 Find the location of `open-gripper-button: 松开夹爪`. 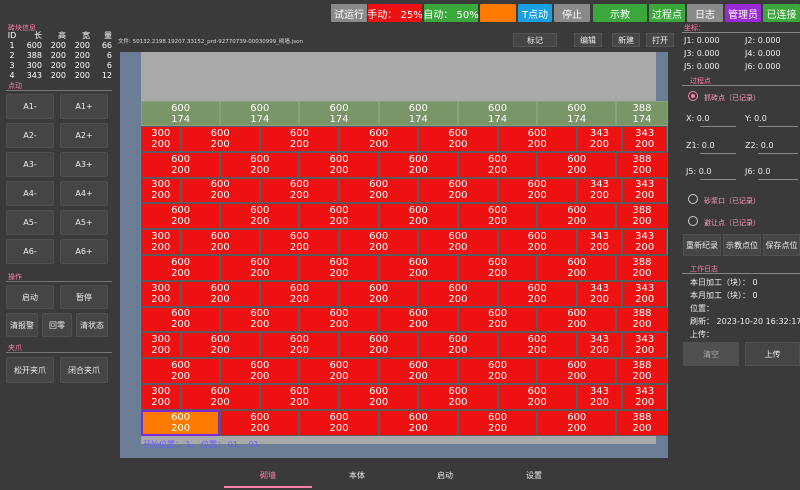

open-gripper-button: 松开夹爪 is located at coordinates (30, 370).